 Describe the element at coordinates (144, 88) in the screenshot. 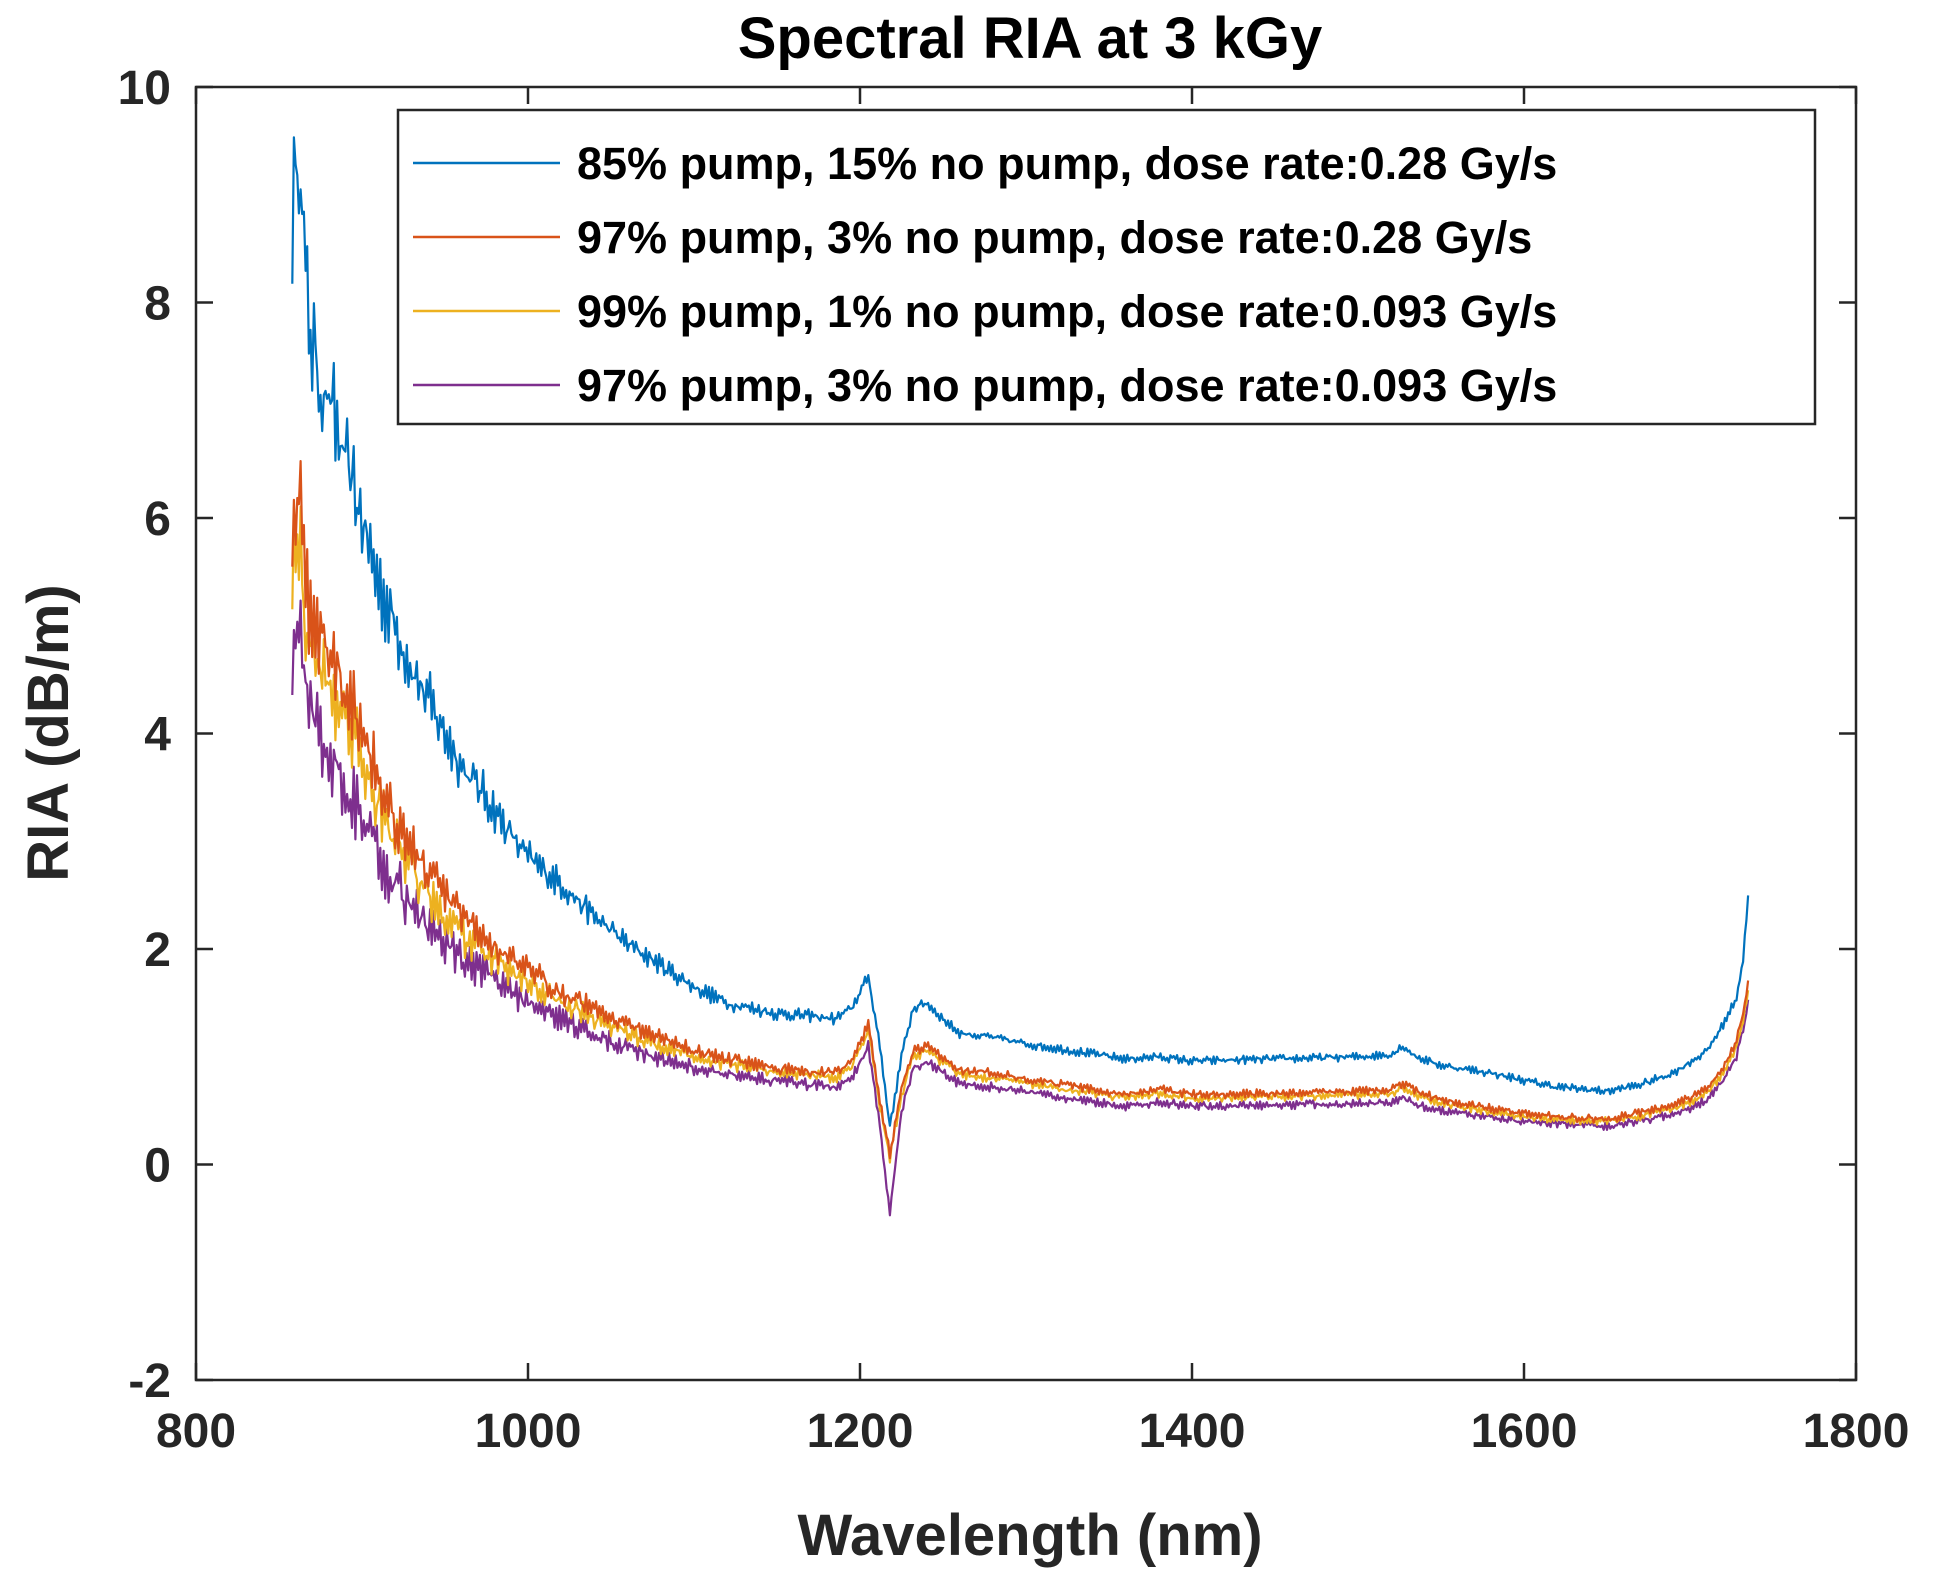

I see `y-tick-label: 10` at that location.